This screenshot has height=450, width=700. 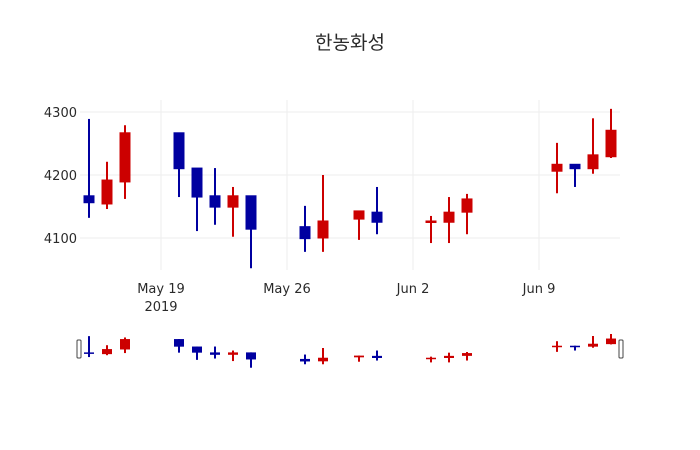 I want to click on y-tick-label: 4200, so click(x=60, y=176).